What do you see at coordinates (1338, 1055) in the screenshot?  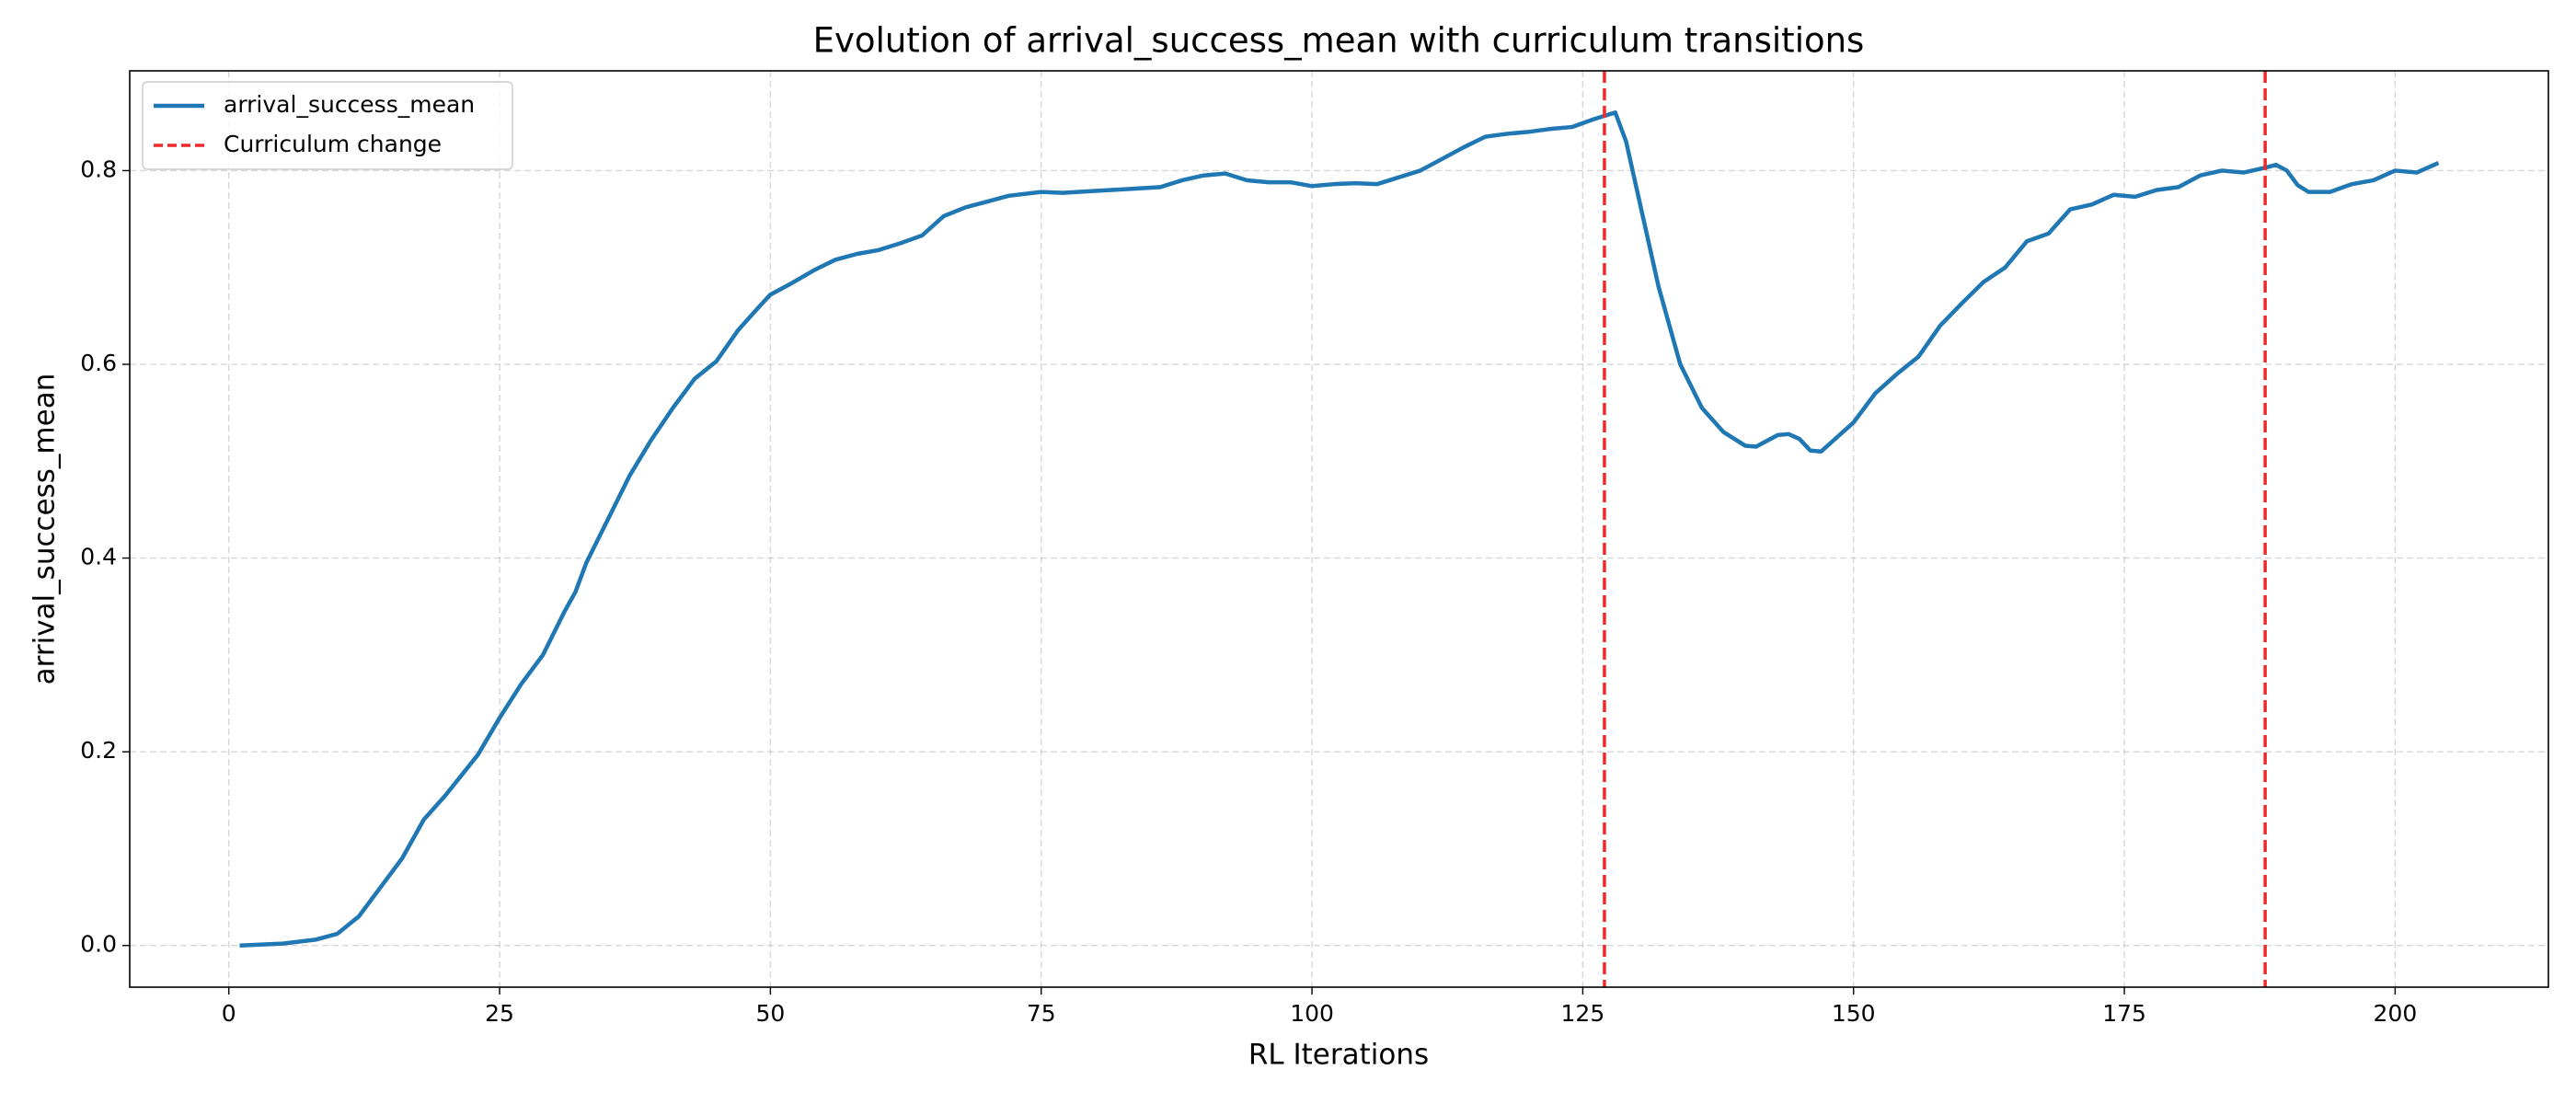 I see `x-axis-label: RL Iterations` at bounding box center [1338, 1055].